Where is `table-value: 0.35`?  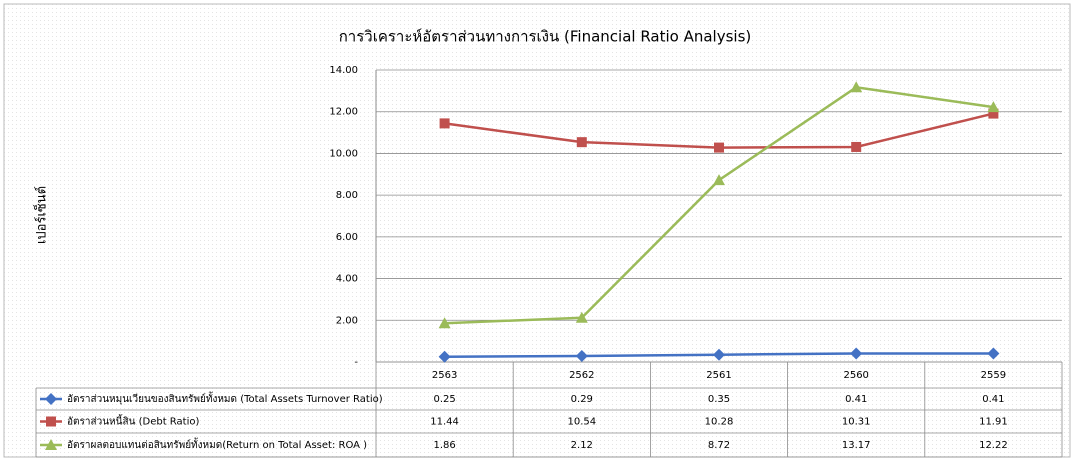 table-value: 0.35 is located at coordinates (719, 399).